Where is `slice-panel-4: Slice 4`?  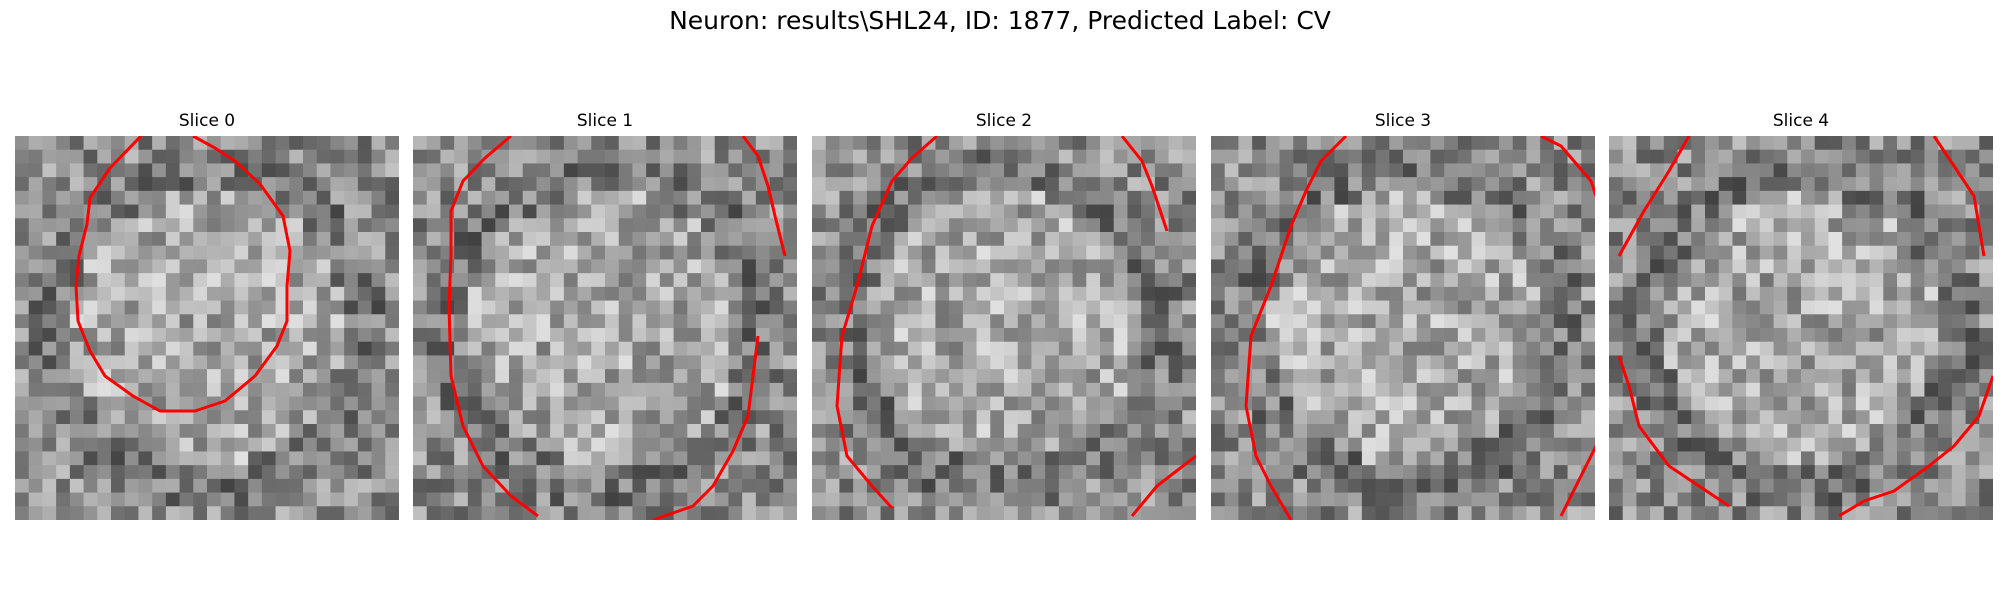
slice-panel-4: Slice 4 is located at coordinates (1801, 314).